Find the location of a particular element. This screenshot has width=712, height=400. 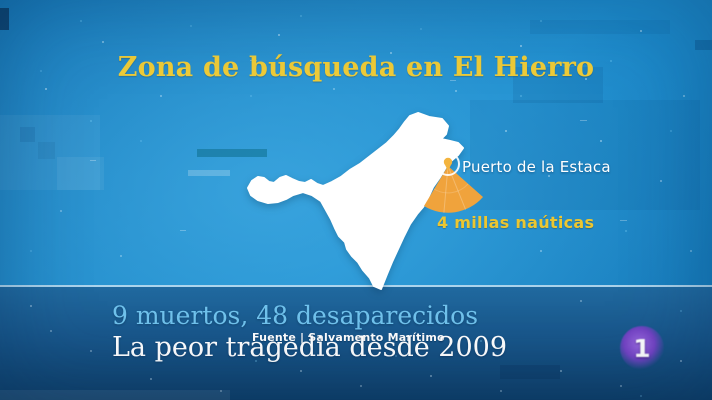

page-title: Zona de búsqueda en El Hierro is located at coordinates (356, 68).